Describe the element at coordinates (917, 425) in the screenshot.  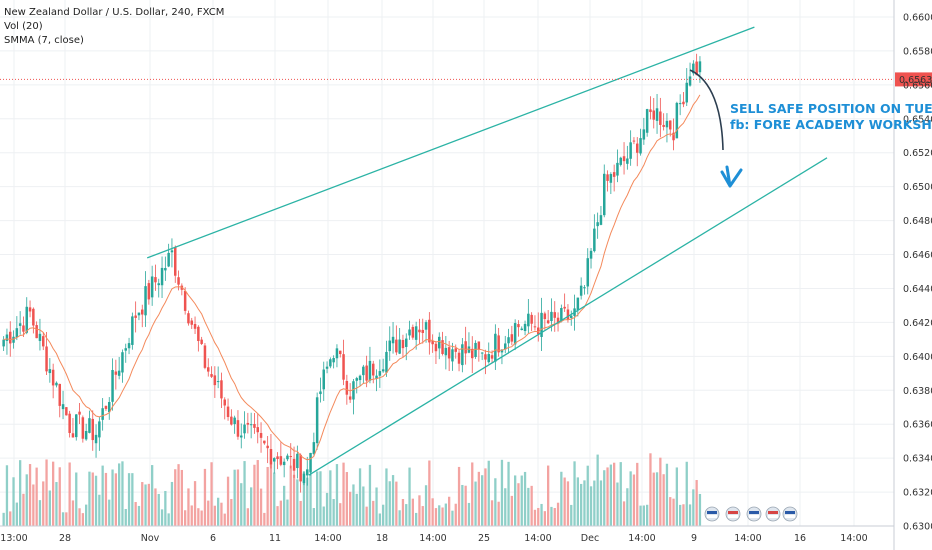
I see `price-tick-label: 0.63600` at that location.